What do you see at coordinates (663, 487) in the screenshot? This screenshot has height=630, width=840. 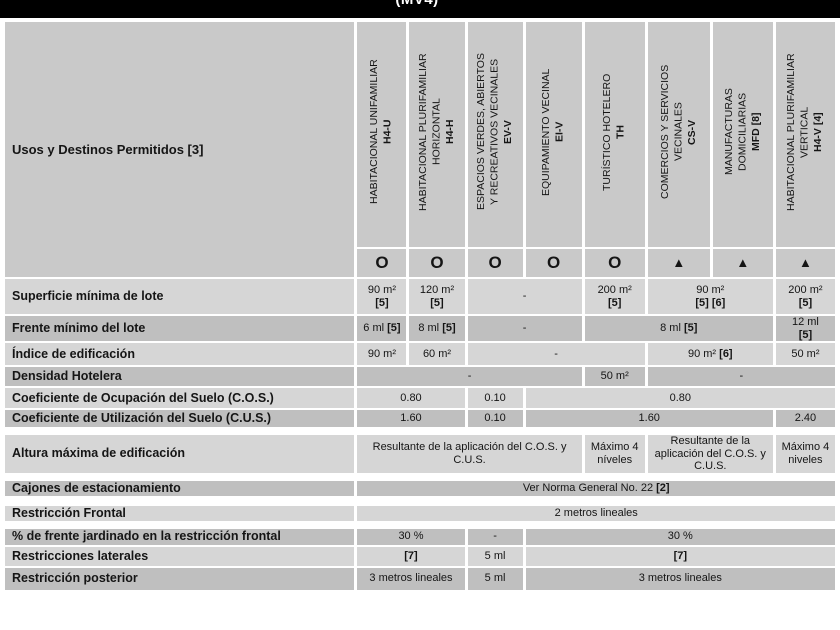 I see `cell-ref: [2]` at bounding box center [663, 487].